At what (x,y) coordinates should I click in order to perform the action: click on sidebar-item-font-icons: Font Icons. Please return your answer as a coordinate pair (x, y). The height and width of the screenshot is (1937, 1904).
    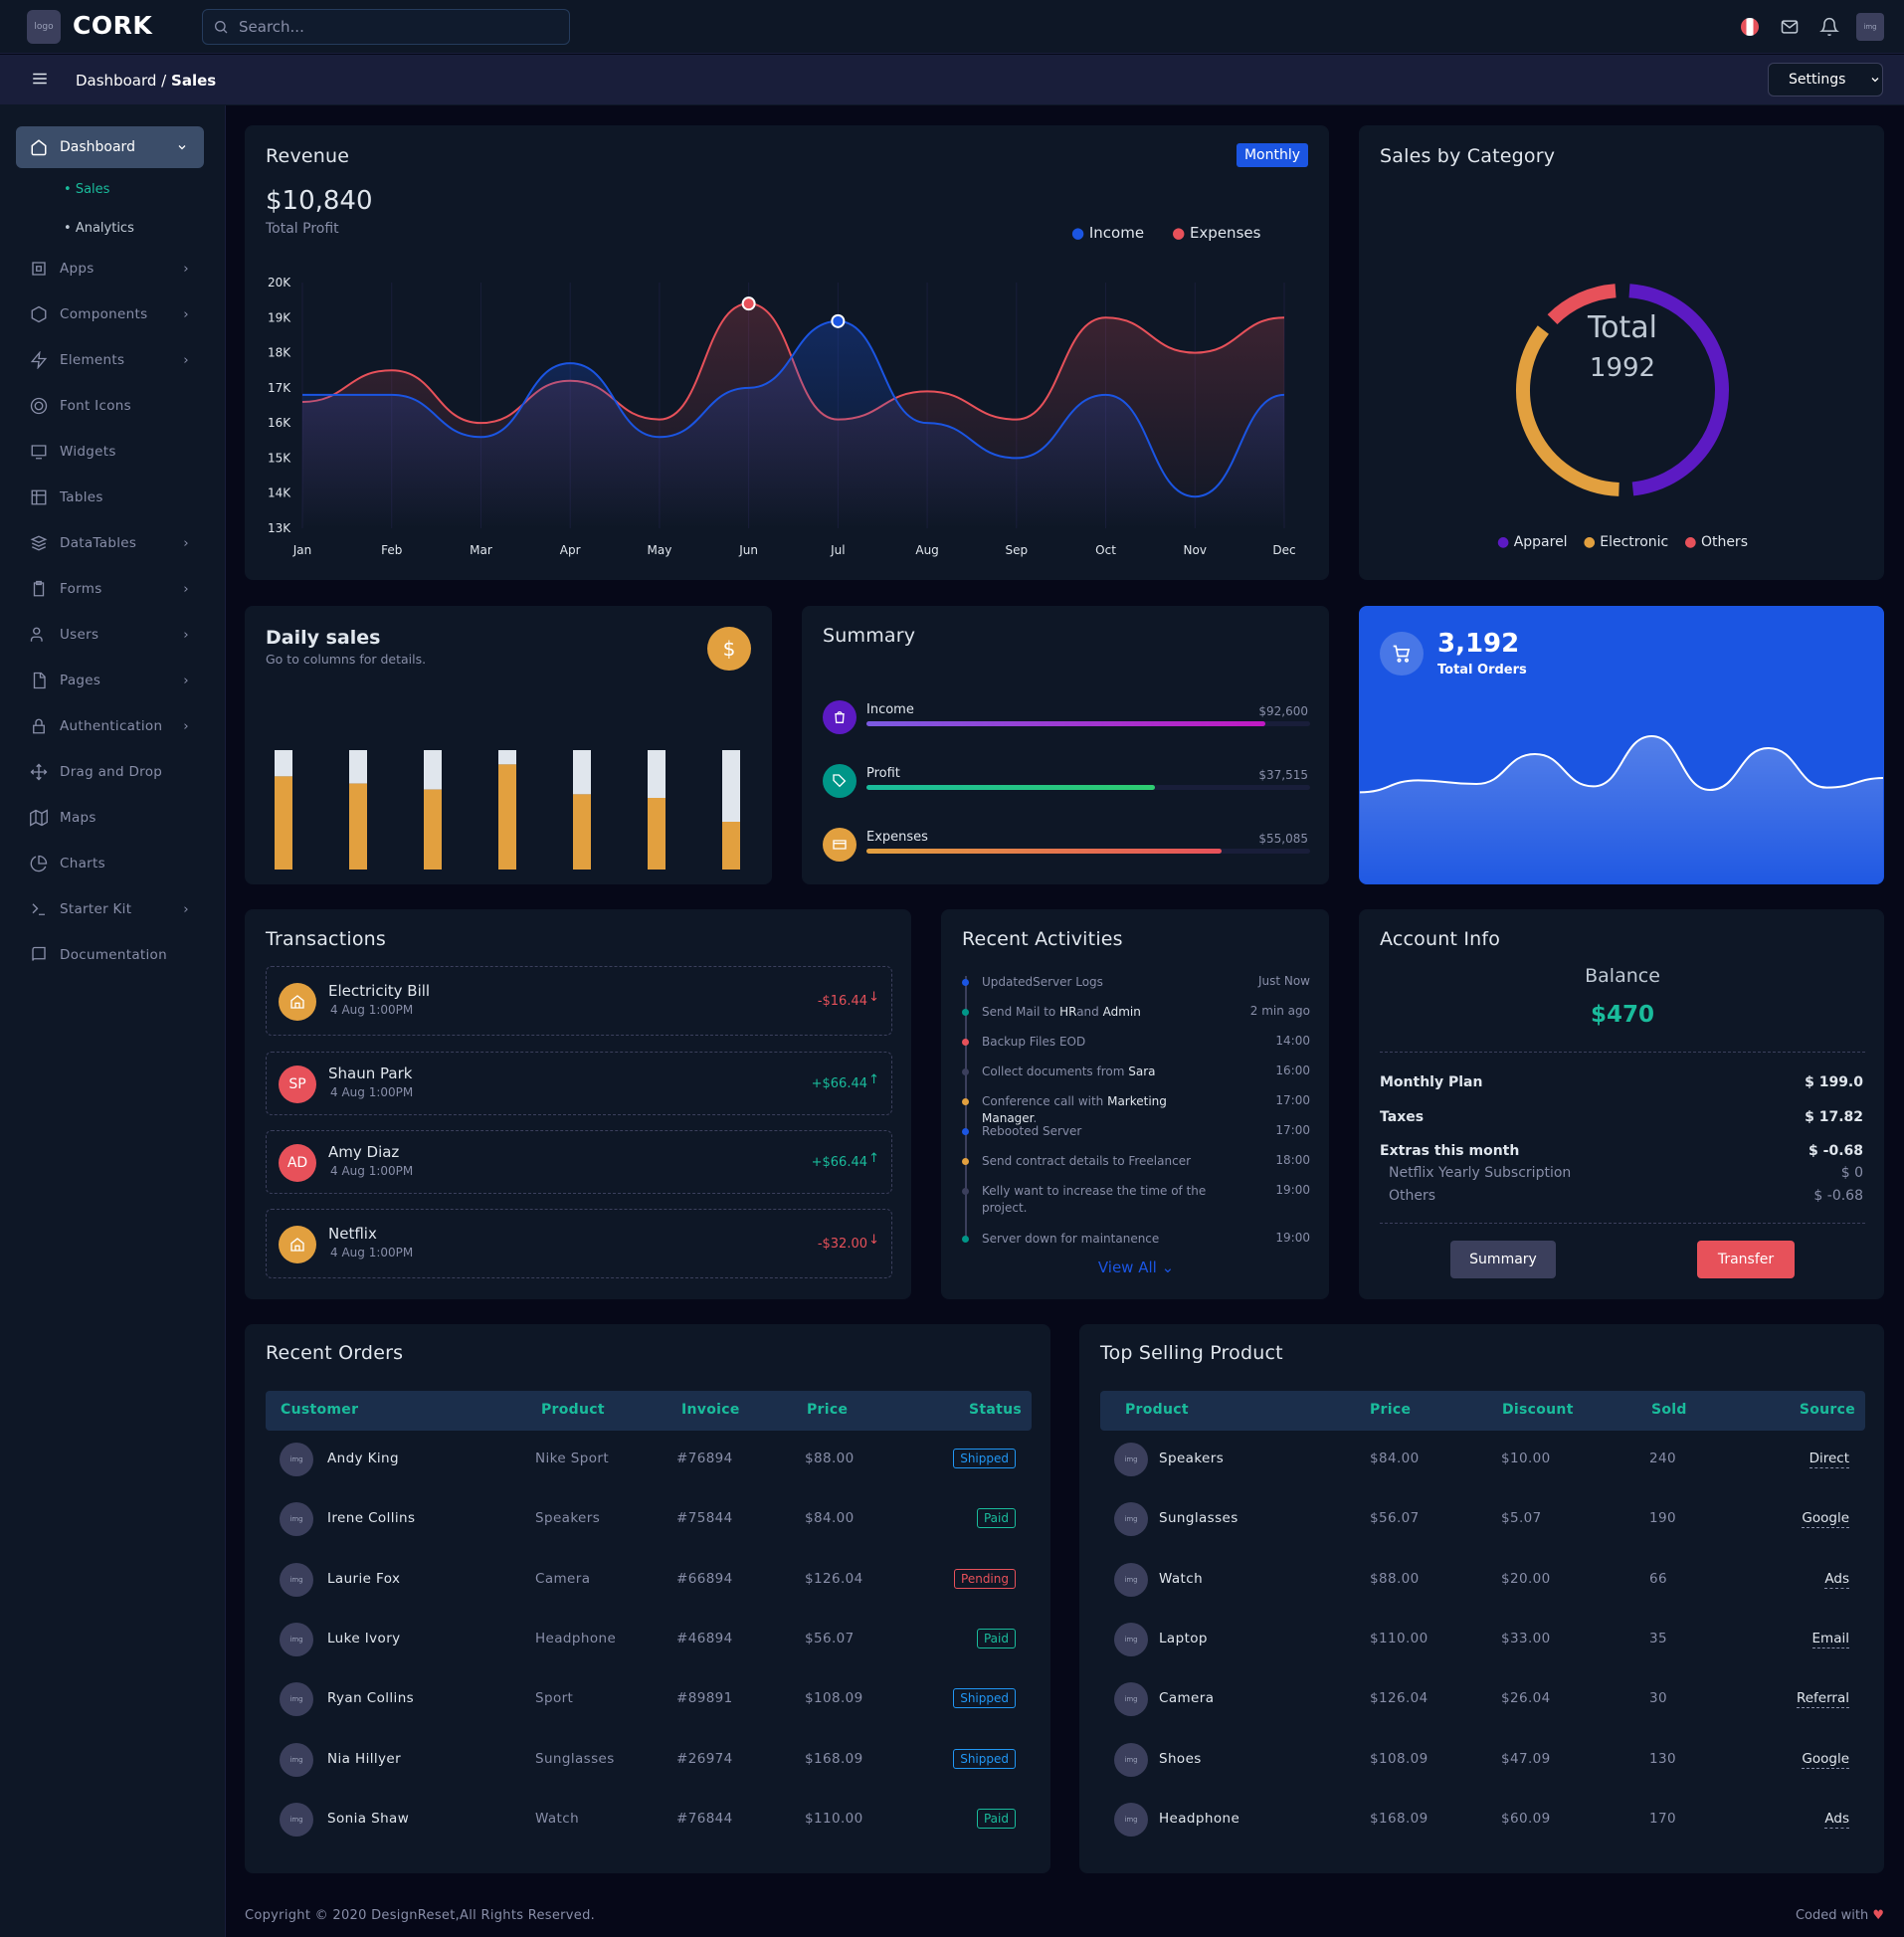
    Looking at the image, I should click on (114, 406).